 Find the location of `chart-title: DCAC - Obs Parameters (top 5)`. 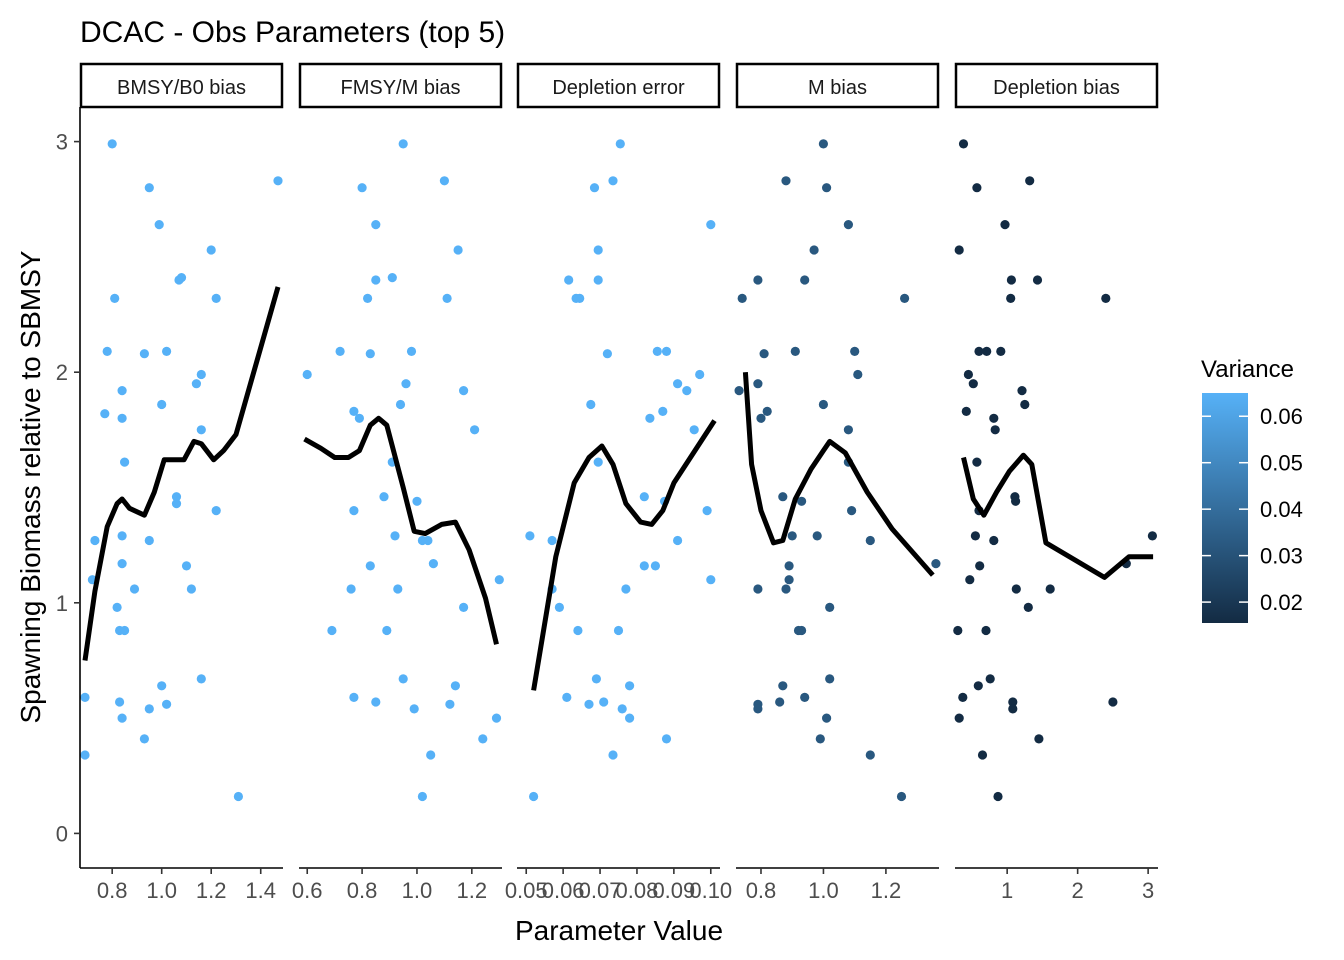

chart-title: DCAC - Obs Parameters (top 5) is located at coordinates (292, 32).